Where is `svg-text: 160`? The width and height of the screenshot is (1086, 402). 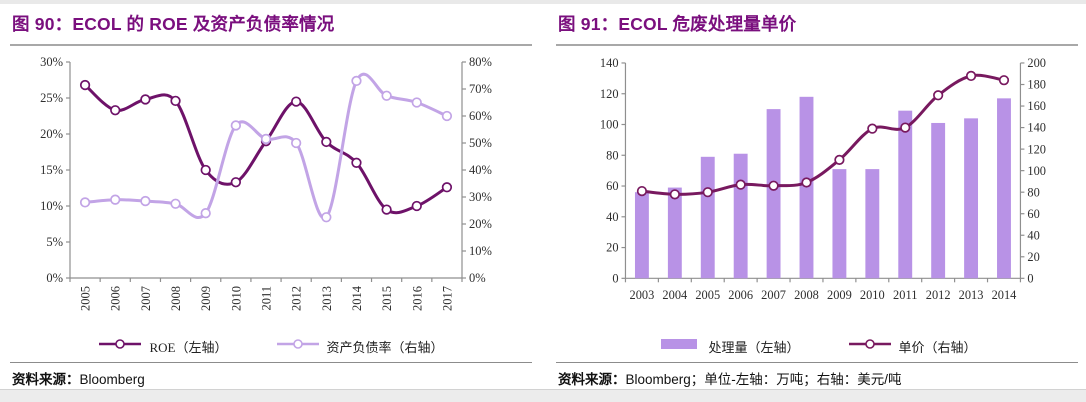 svg-text: 160 is located at coordinates (1036, 106).